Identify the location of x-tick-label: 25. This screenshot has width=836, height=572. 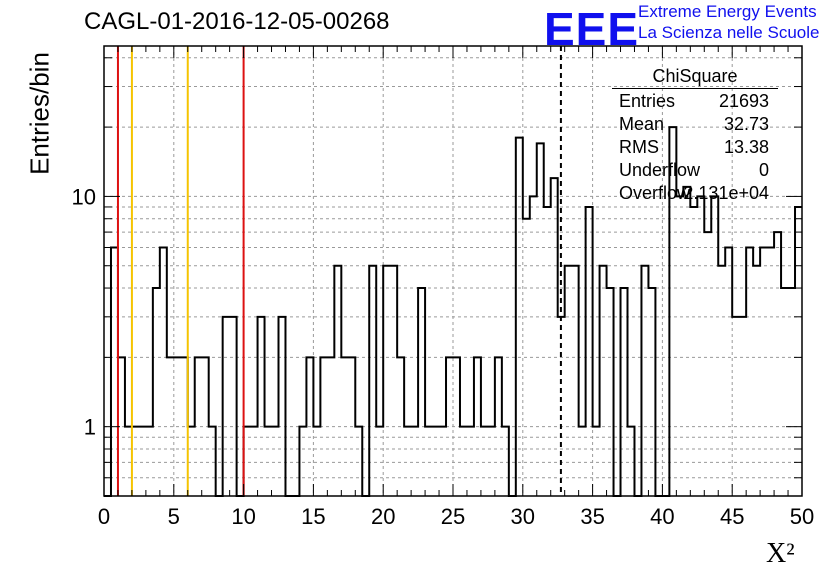
(453, 516).